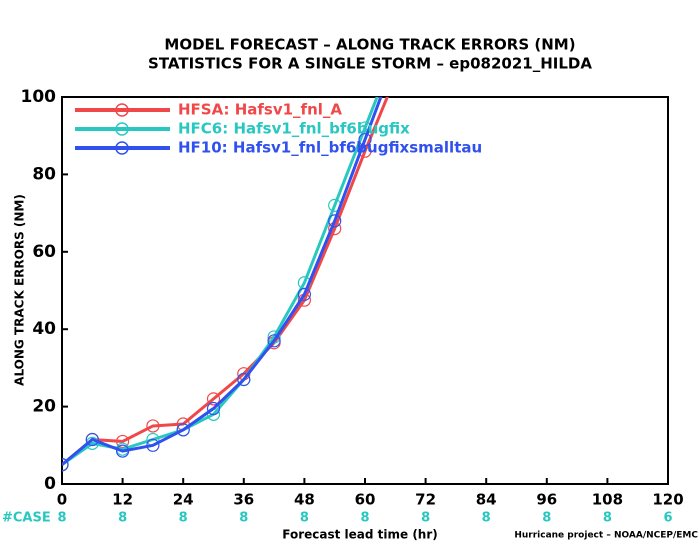 This screenshot has width=700, height=542. Describe the element at coordinates (667, 518) in the screenshot. I see `case-count: 6` at that location.